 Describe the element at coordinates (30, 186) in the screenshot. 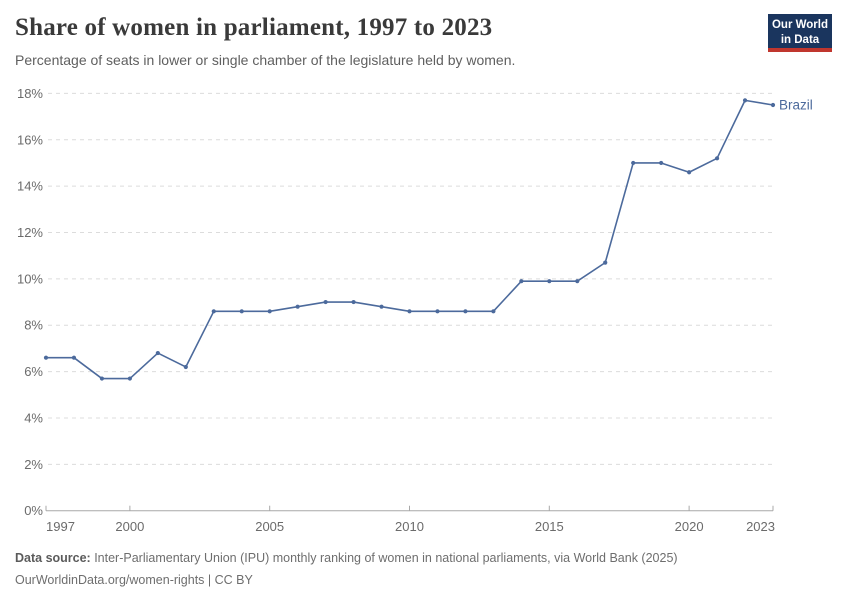

I see `y-tick-label-14pct: 14%` at that location.